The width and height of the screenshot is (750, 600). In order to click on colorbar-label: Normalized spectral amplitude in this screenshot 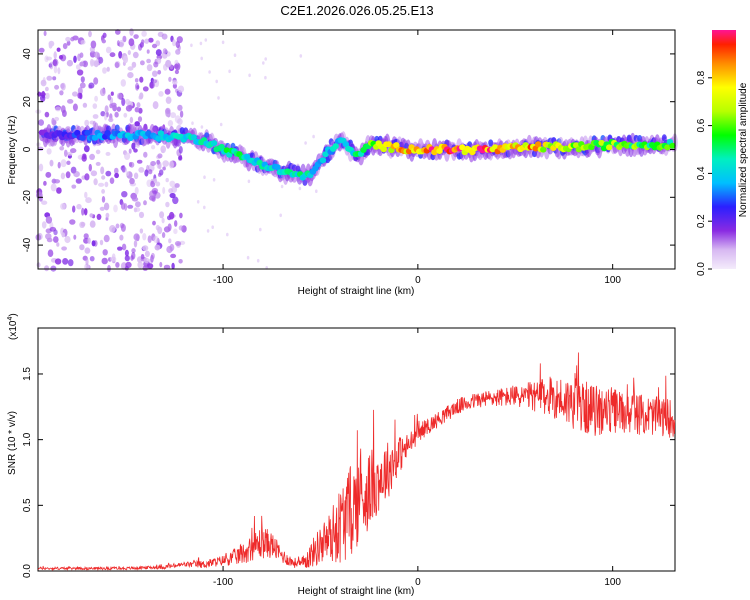, I will do `click(743, 149)`.